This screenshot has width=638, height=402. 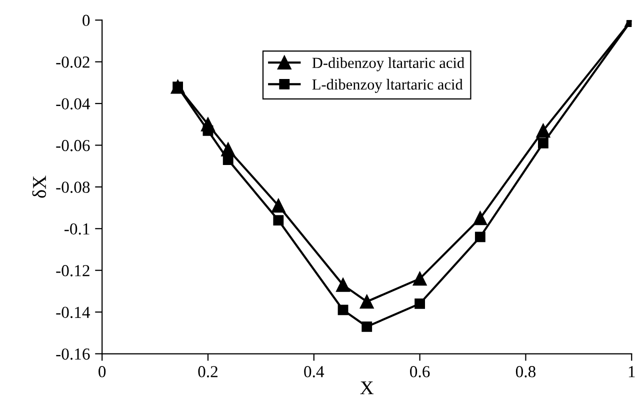 I want to click on x-tick-label: 0.8, so click(x=526, y=372).